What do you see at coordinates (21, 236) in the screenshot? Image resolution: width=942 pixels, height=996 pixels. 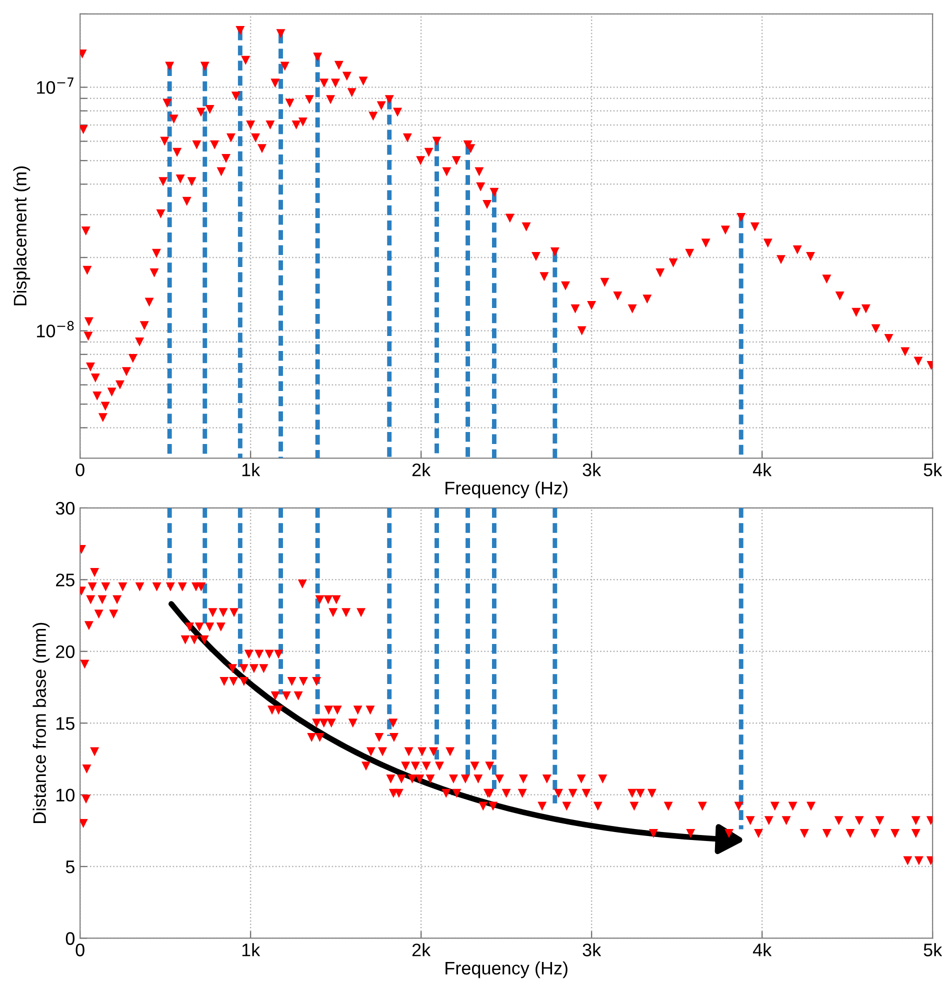 I see `y-axis-title: Displacement (m)` at bounding box center [21, 236].